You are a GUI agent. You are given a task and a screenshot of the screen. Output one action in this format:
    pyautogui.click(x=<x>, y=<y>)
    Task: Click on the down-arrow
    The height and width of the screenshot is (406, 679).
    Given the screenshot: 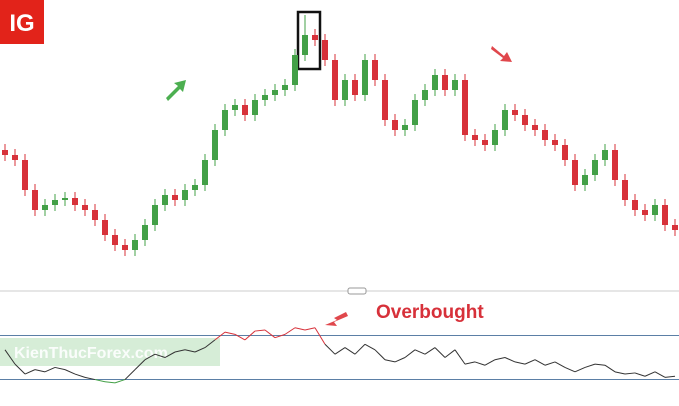 What is the action you would take?
    pyautogui.click(x=501, y=54)
    